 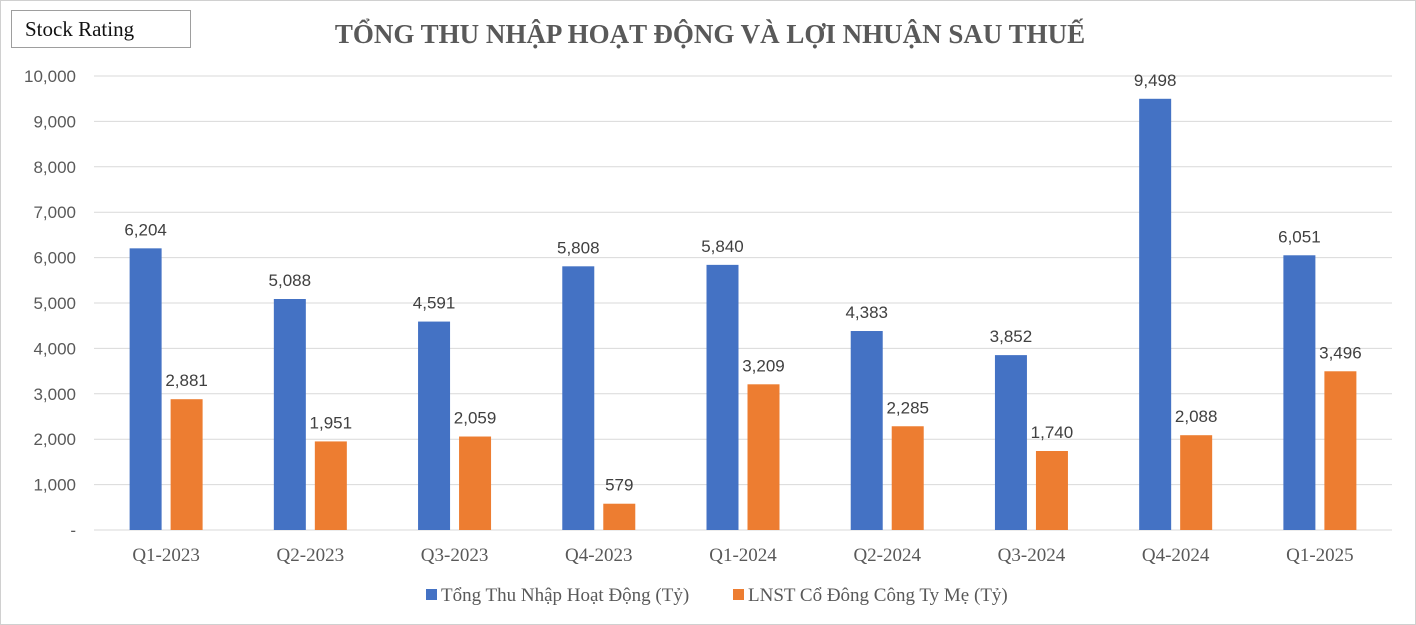 What do you see at coordinates (866, 430) in the screenshot?
I see `bar-total-income-q2-2024` at bounding box center [866, 430].